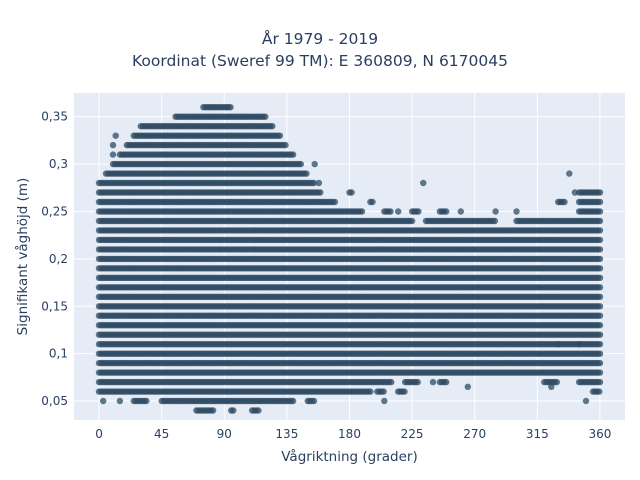  What do you see at coordinates (320, 39) in the screenshot?
I see `chart-title-line1: År 1979 - 2019` at bounding box center [320, 39].